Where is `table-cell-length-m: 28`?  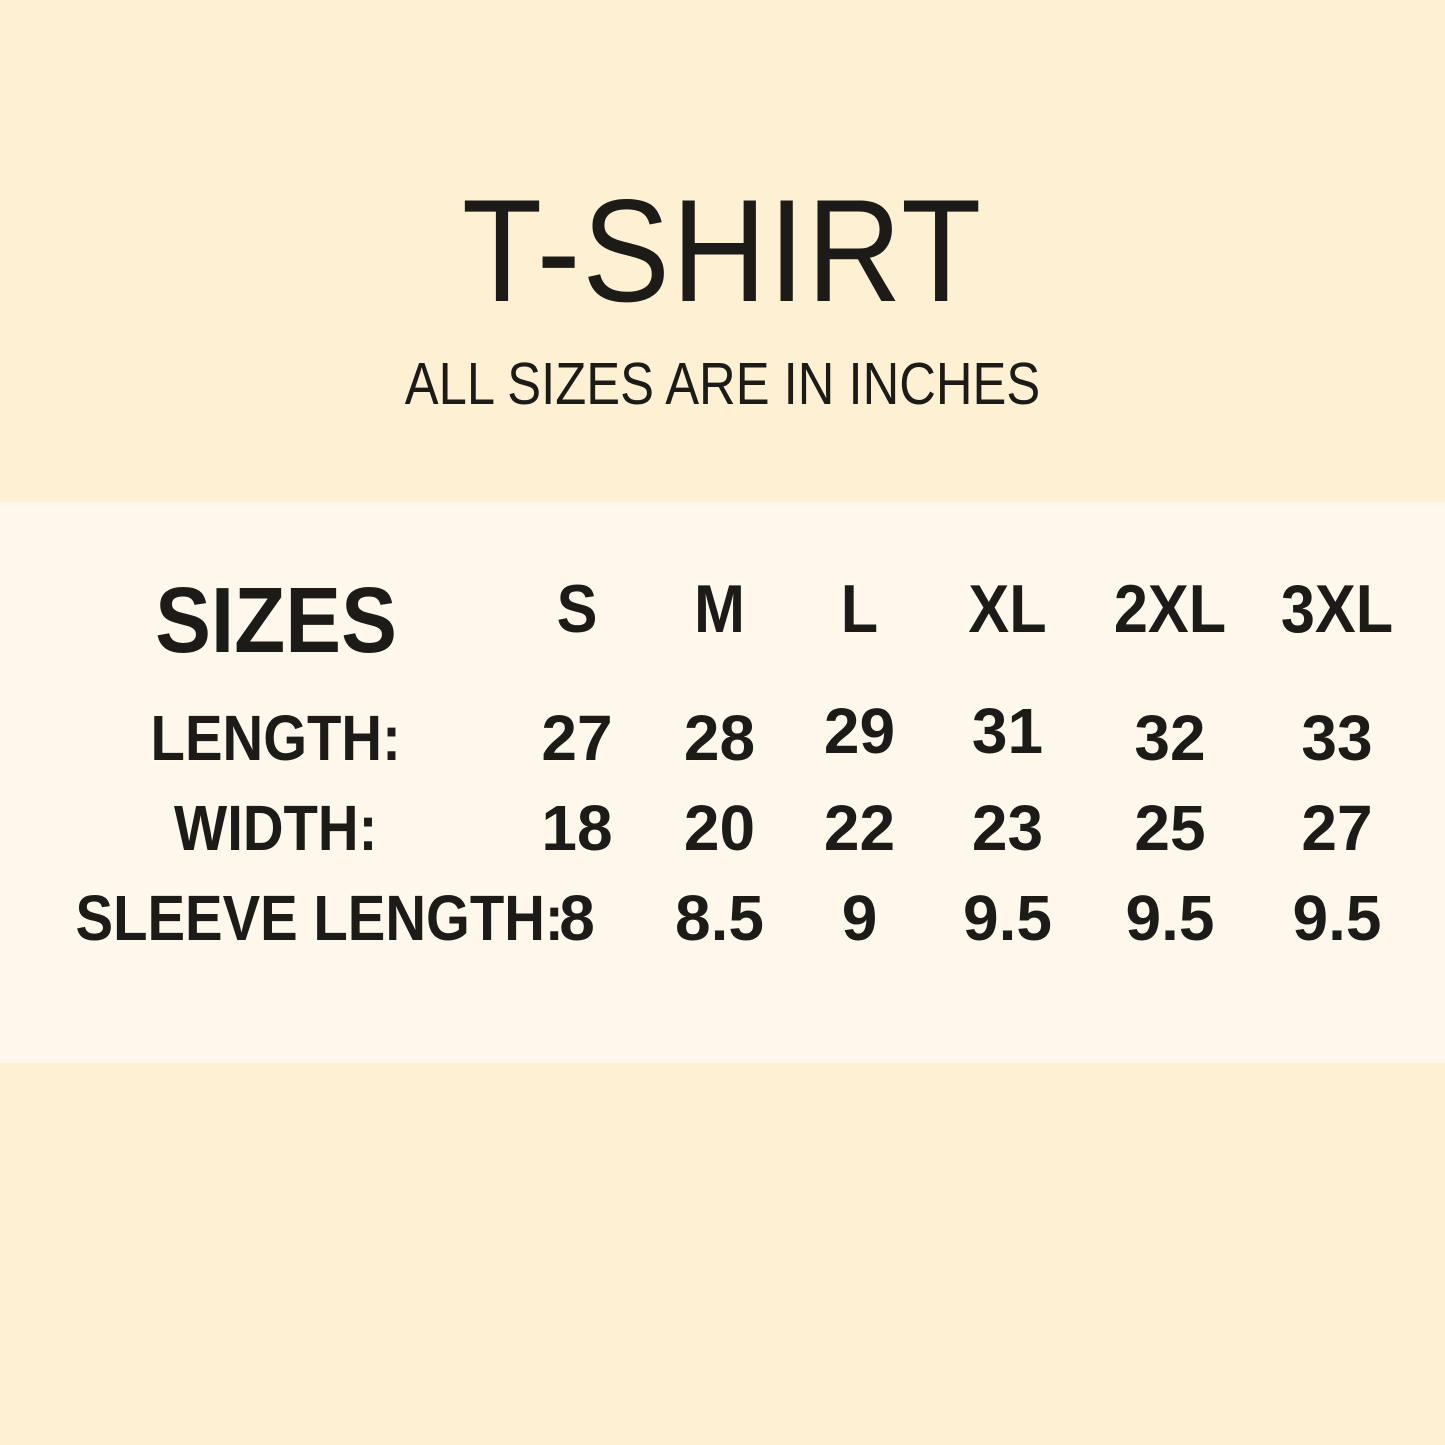 table-cell-length-m: 28 is located at coordinates (719, 738).